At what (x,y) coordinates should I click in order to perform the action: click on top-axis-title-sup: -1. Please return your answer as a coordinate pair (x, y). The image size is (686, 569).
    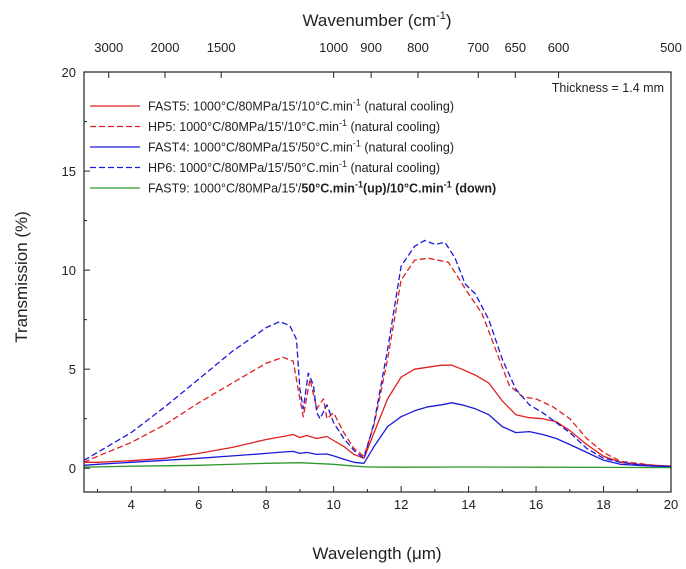
    Looking at the image, I should click on (441, 16).